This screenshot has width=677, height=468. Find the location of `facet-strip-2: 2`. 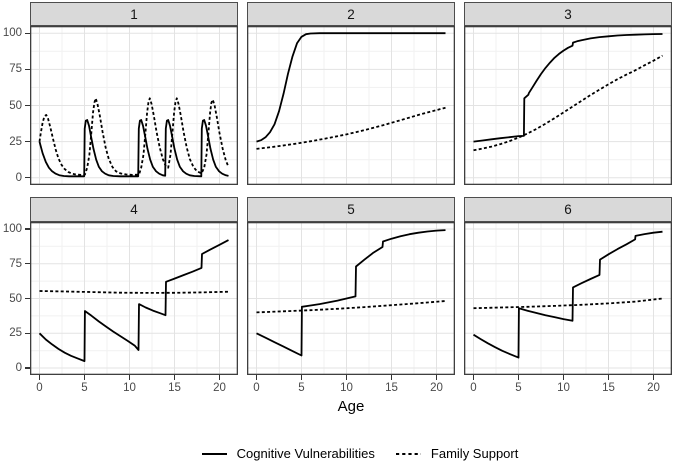

facet-strip-2: 2 is located at coordinates (351, 14).